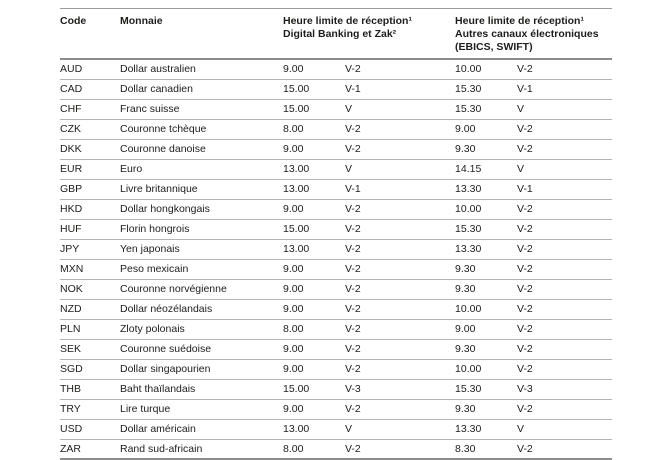 This screenshot has height=460, width=670. I want to click on cell-currency-name: Euro, so click(201, 169).